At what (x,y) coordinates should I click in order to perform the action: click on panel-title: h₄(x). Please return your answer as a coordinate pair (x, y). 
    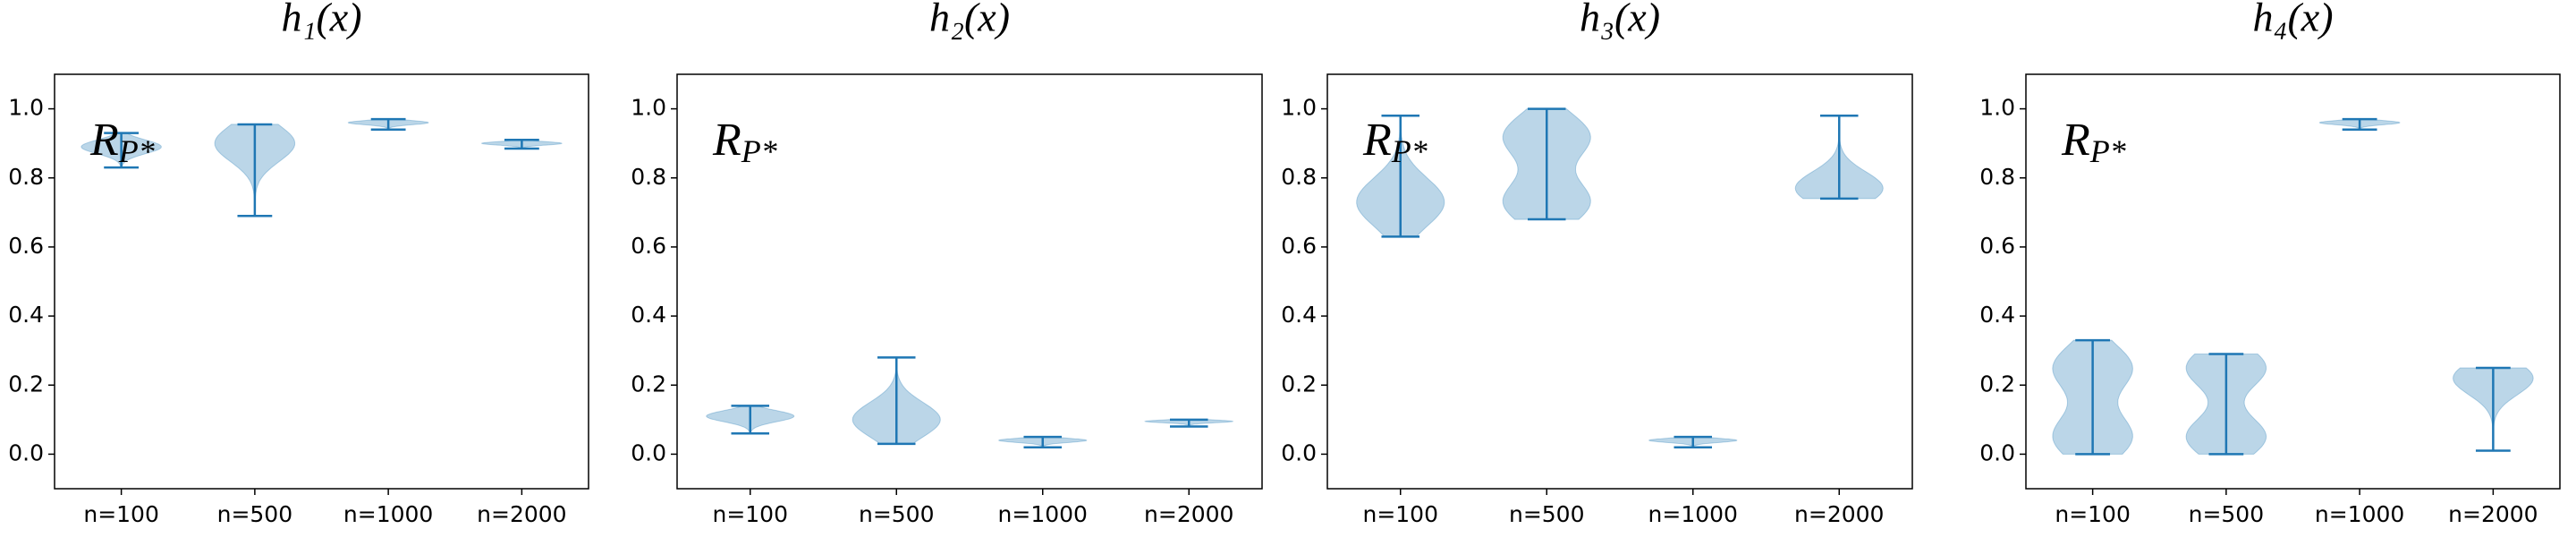
    Looking at the image, I should click on (2292, 20).